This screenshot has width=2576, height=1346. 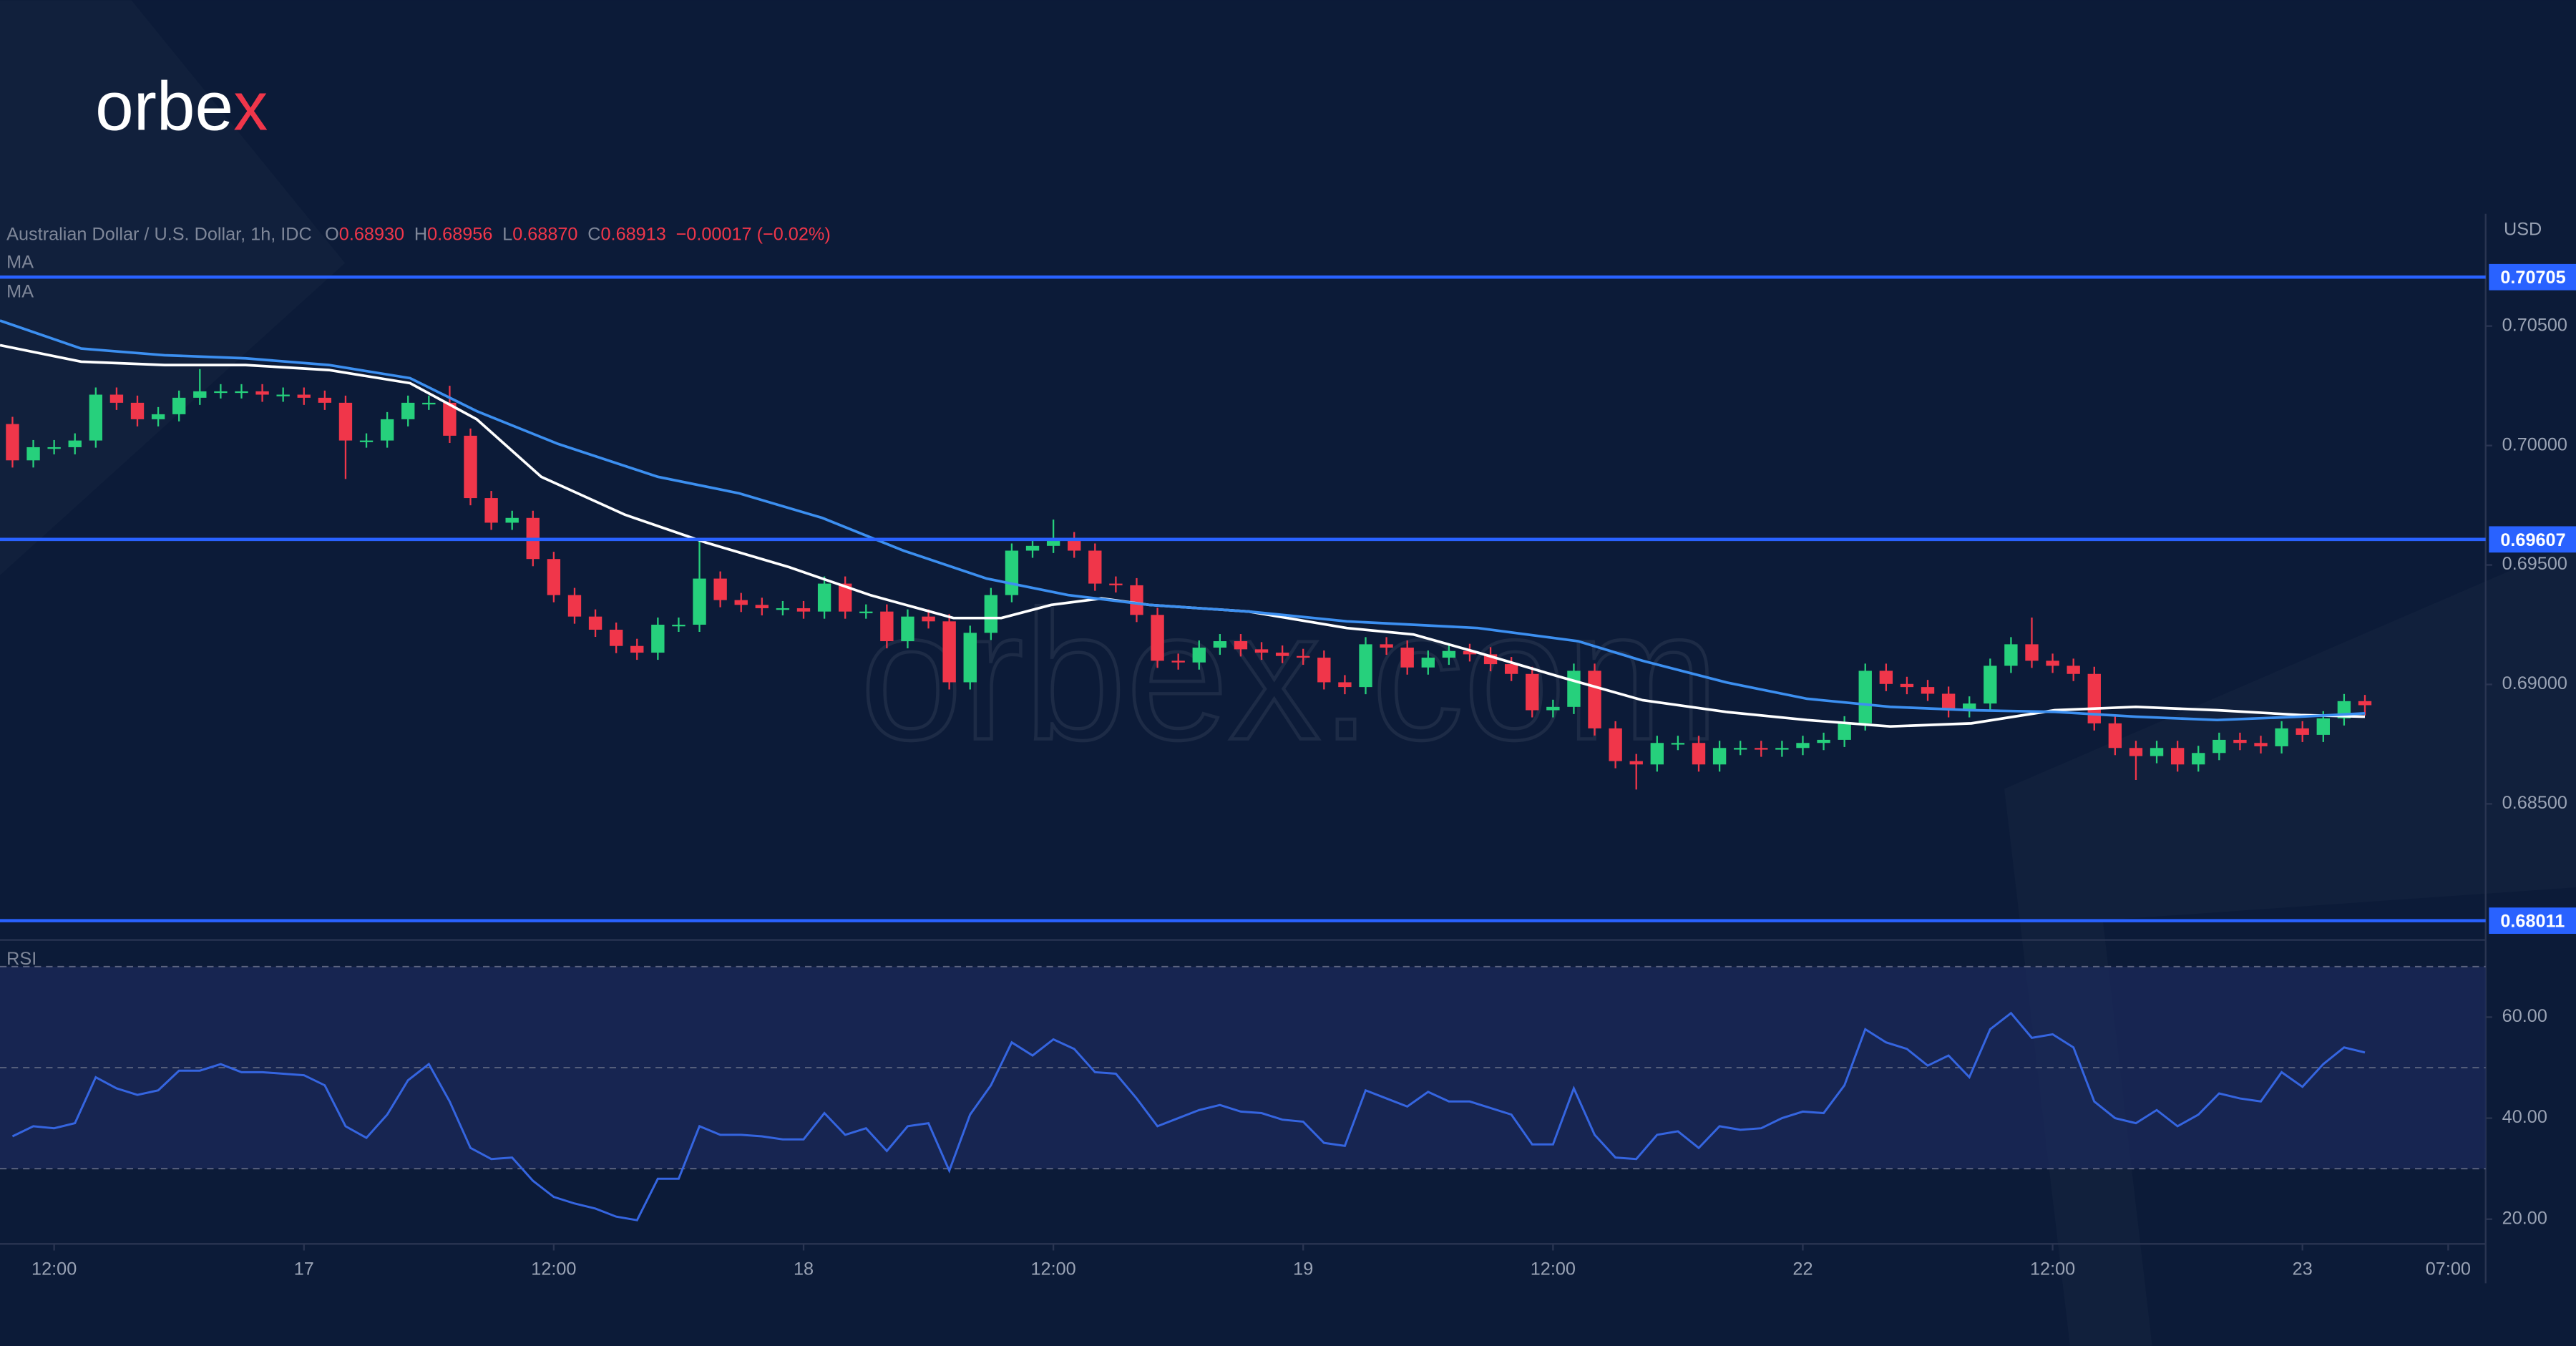 I want to click on ohlc-value: 0.68870, so click(x=544, y=234).